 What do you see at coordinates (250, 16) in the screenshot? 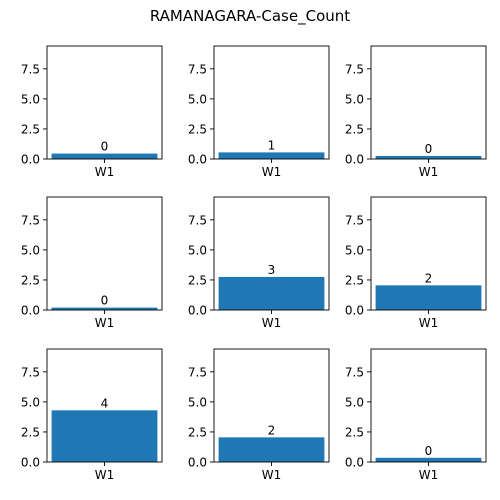
I see `figure-title: RAMANAGARA-Case_Count` at bounding box center [250, 16].